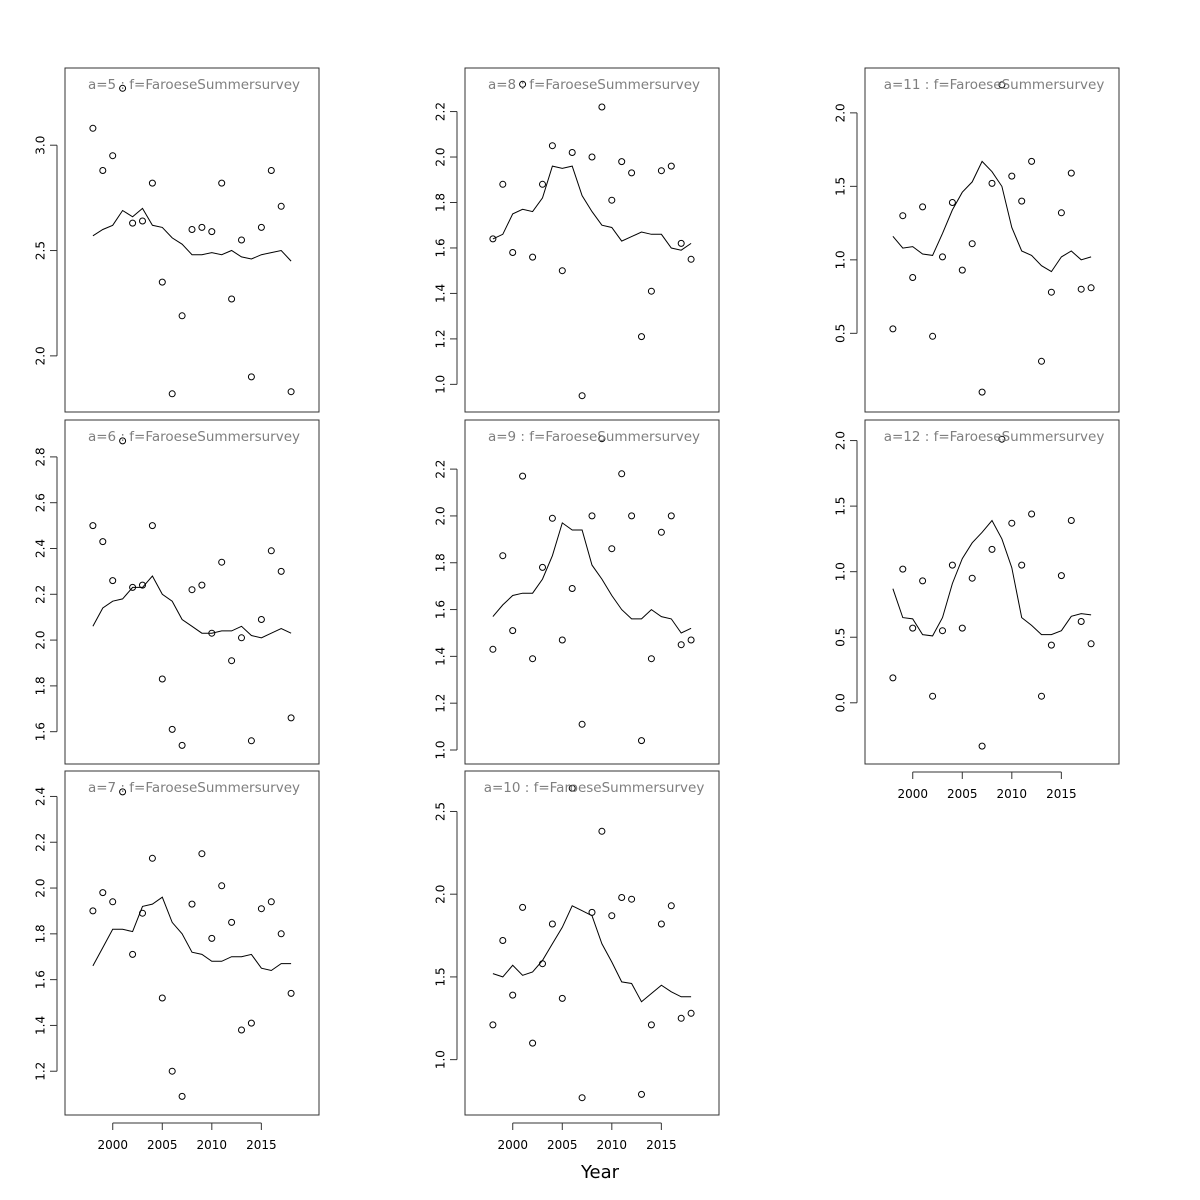 The width and height of the screenshot is (1200, 1200). I want to click on y-tick-label: 3.0, so click(41, 145).